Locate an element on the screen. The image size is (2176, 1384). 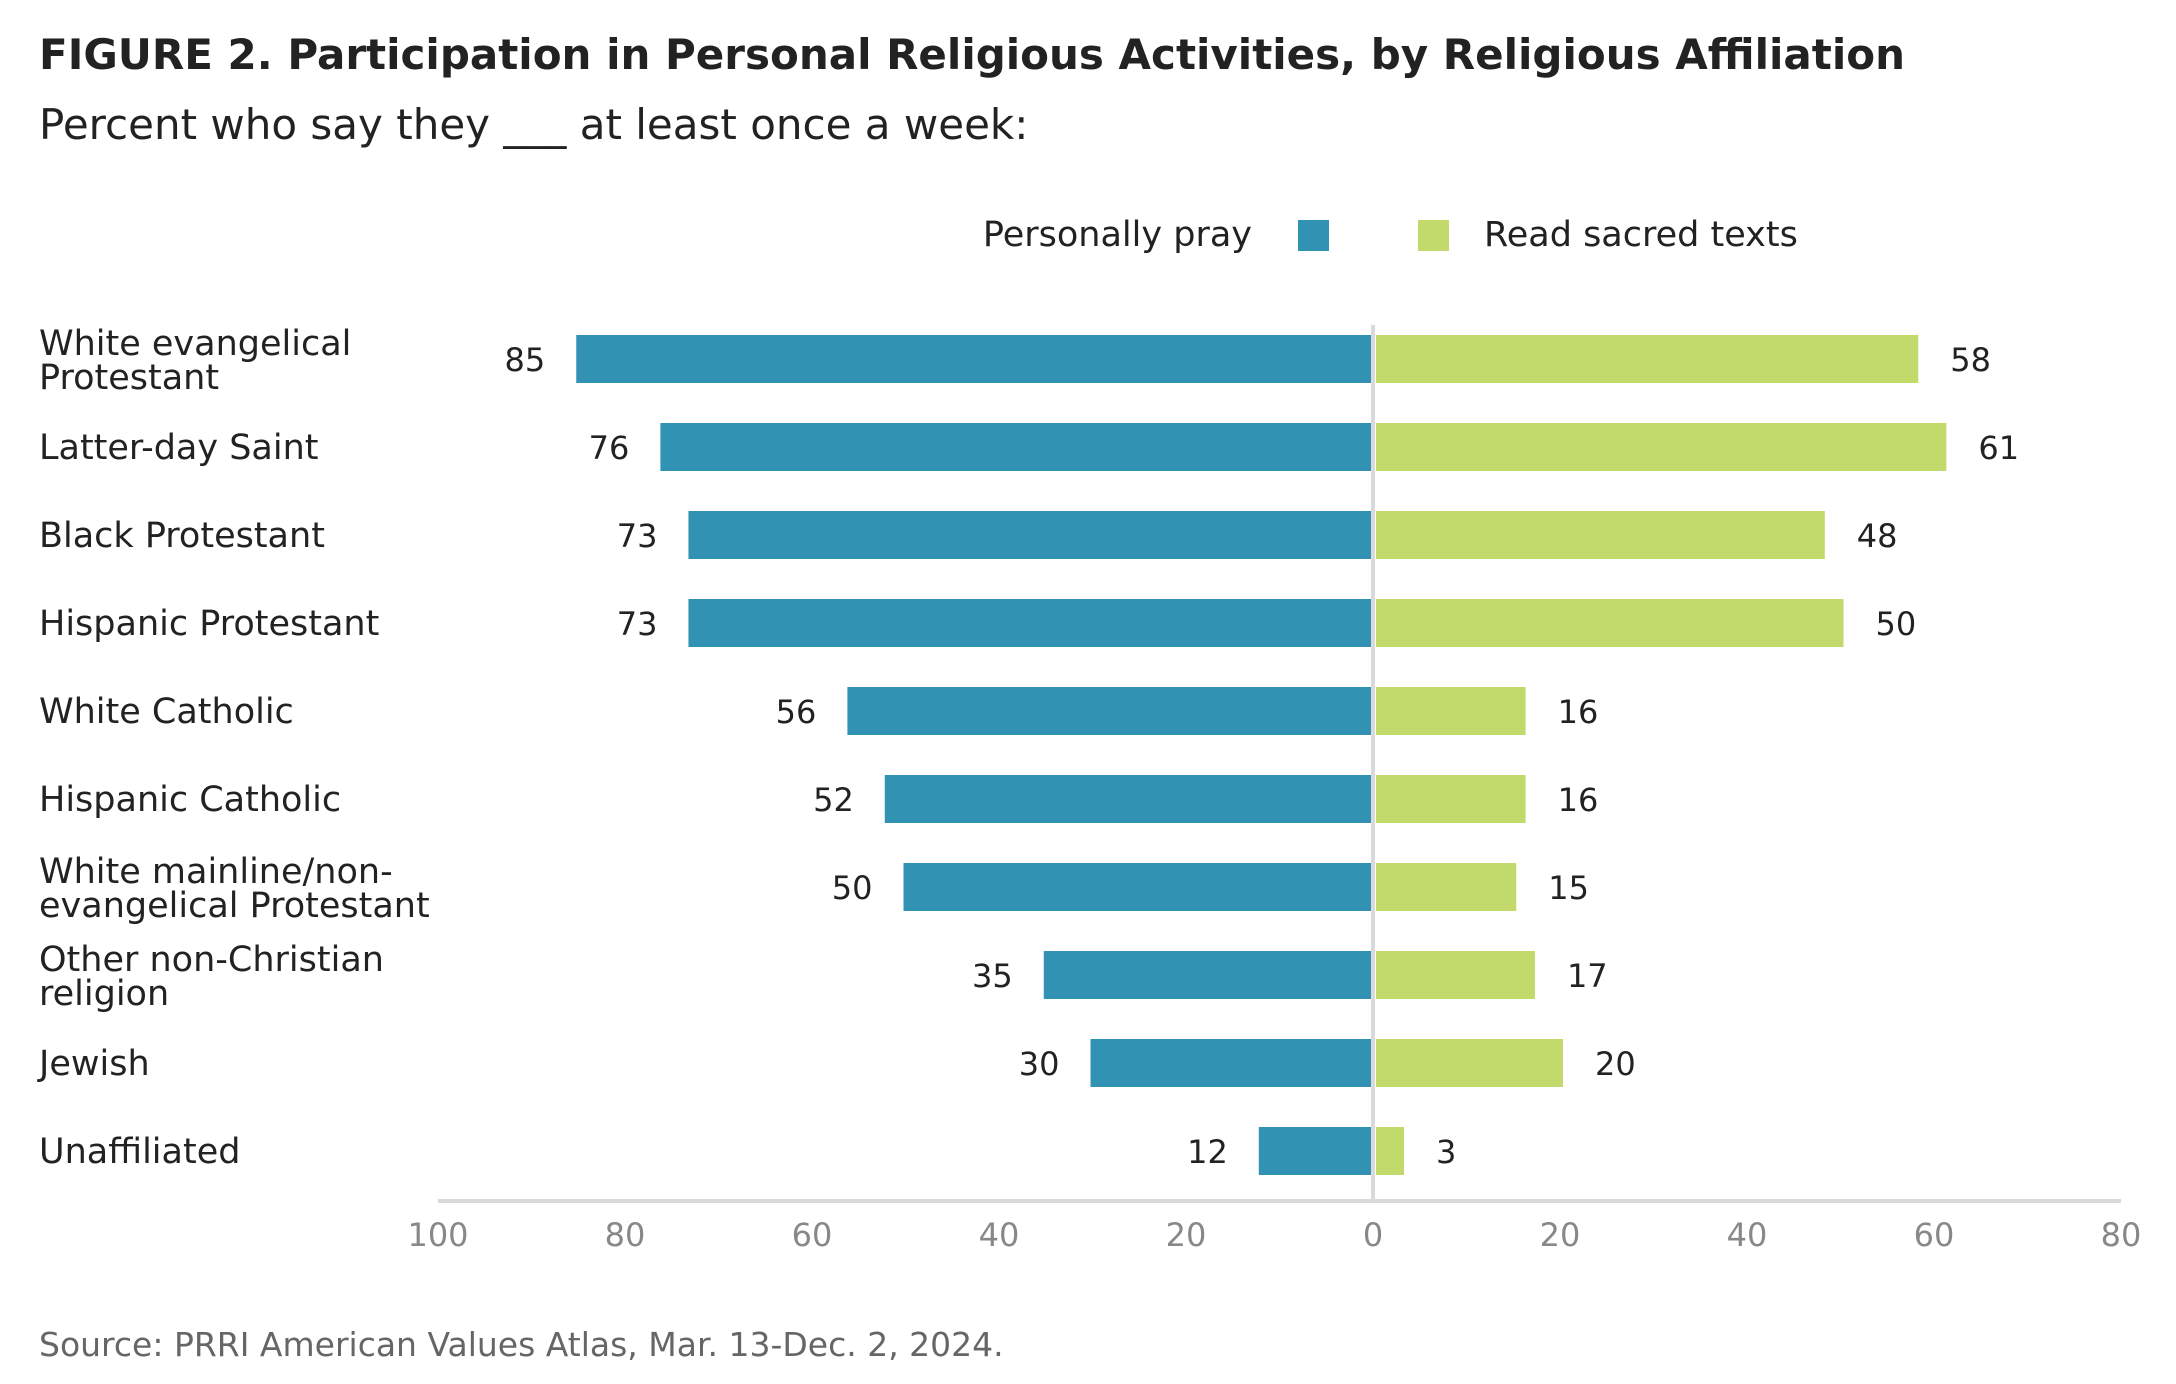
data-label-read: 58 is located at coordinates (1970, 360).